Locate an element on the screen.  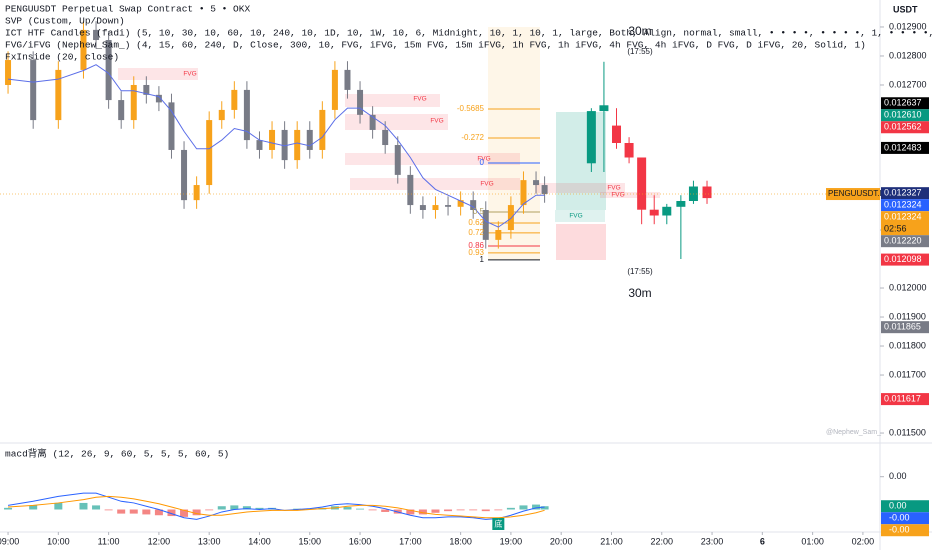
price-badge-label: 0.012610 is located at coordinates (903, 115).